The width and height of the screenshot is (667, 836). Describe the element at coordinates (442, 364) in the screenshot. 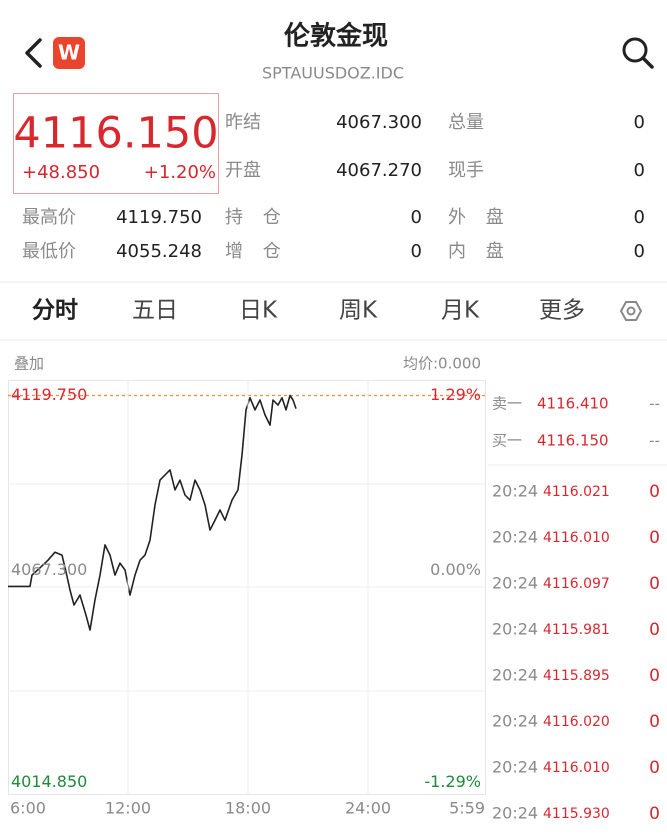

I see `average-price: 均价:0.000` at that location.